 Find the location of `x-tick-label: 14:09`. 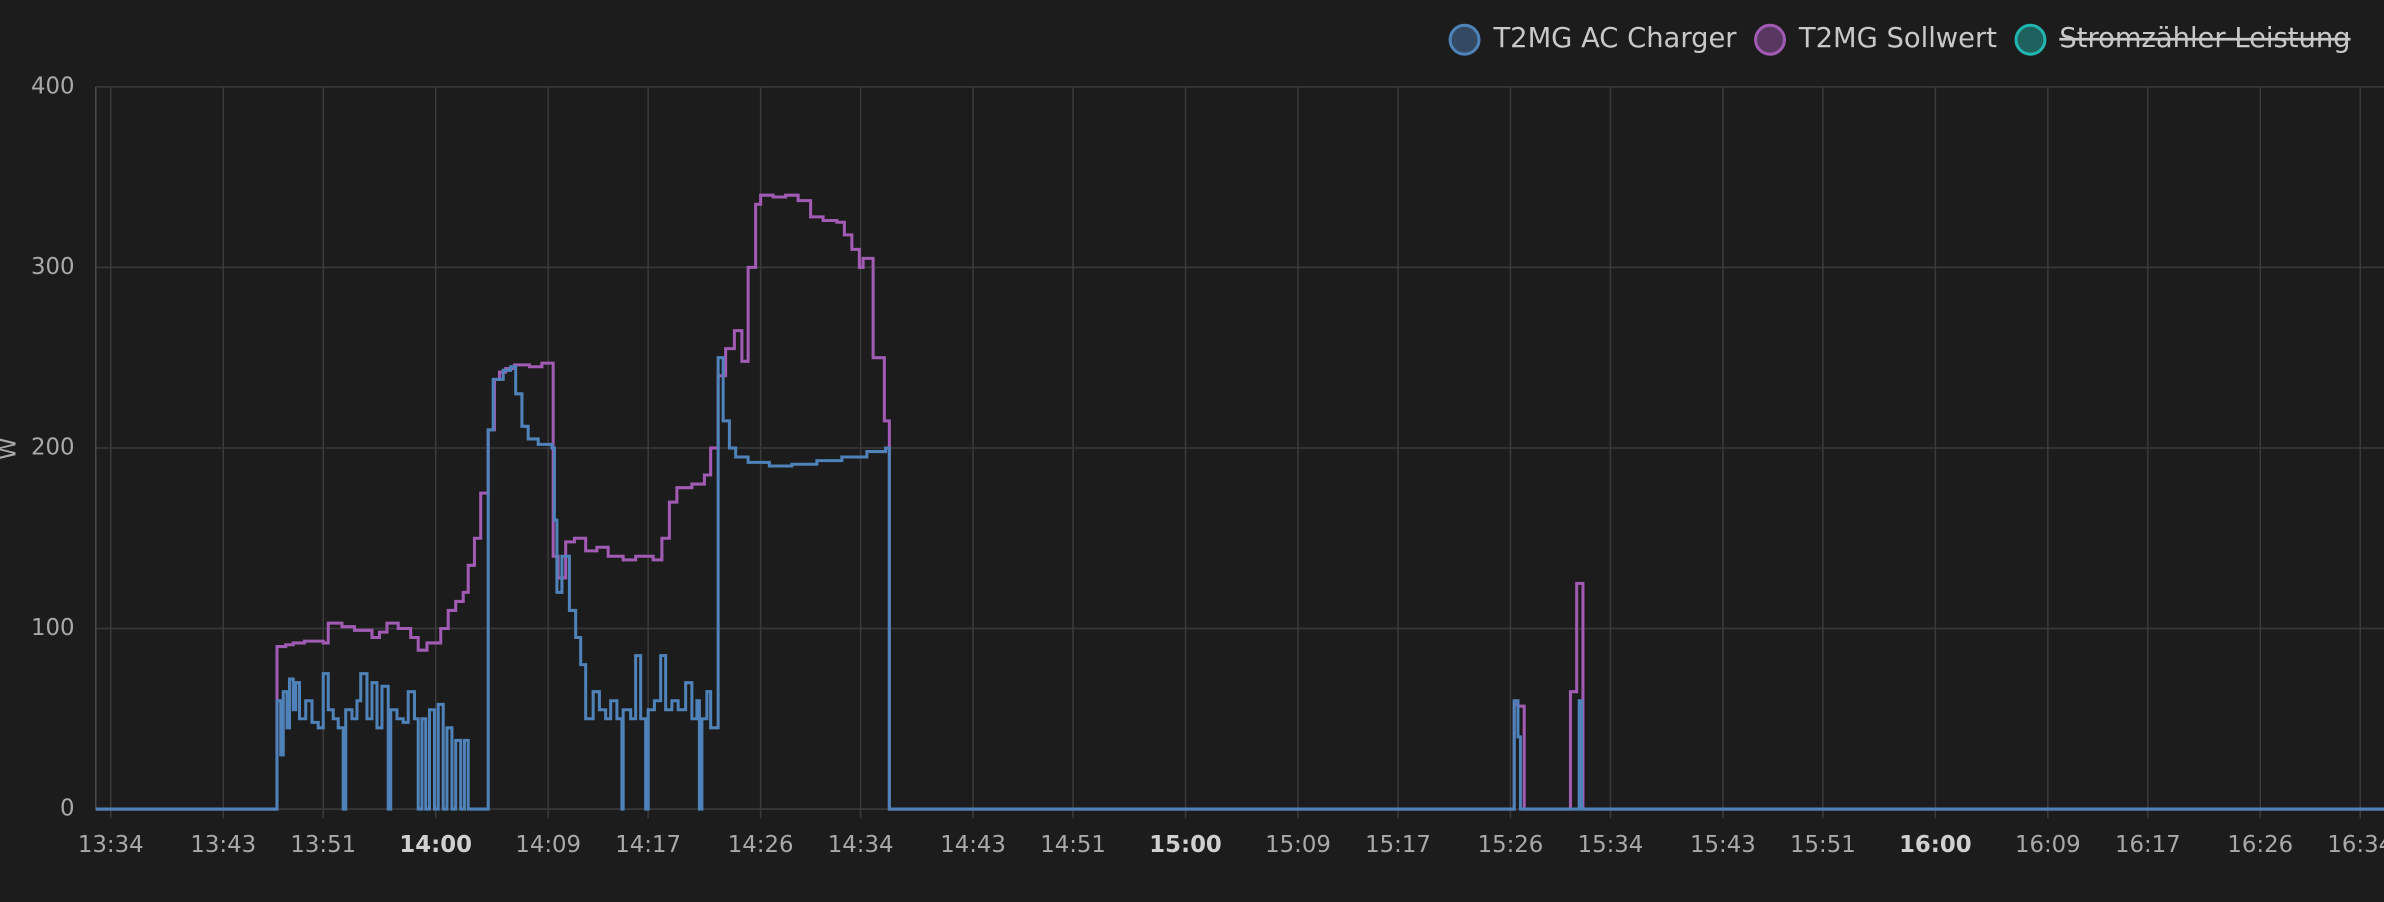

x-tick-label: 14:09 is located at coordinates (548, 845).